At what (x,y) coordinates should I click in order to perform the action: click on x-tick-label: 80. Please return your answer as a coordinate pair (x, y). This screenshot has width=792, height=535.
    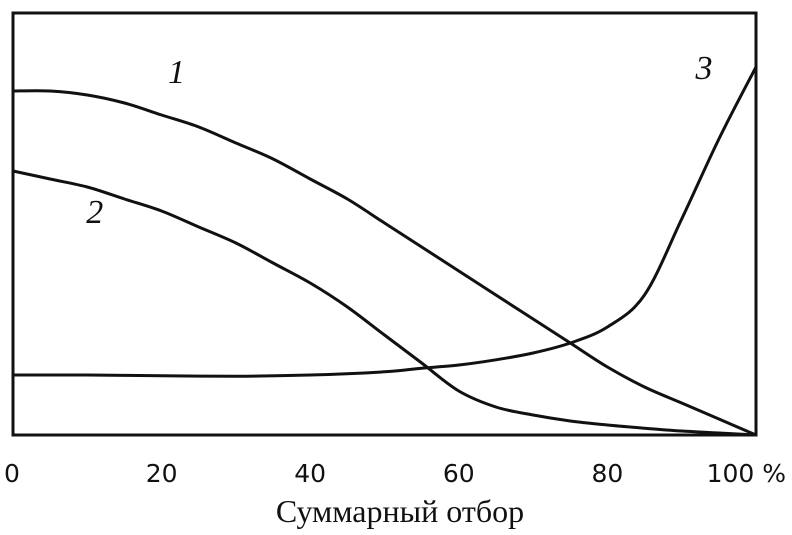
    Looking at the image, I should click on (607, 473).